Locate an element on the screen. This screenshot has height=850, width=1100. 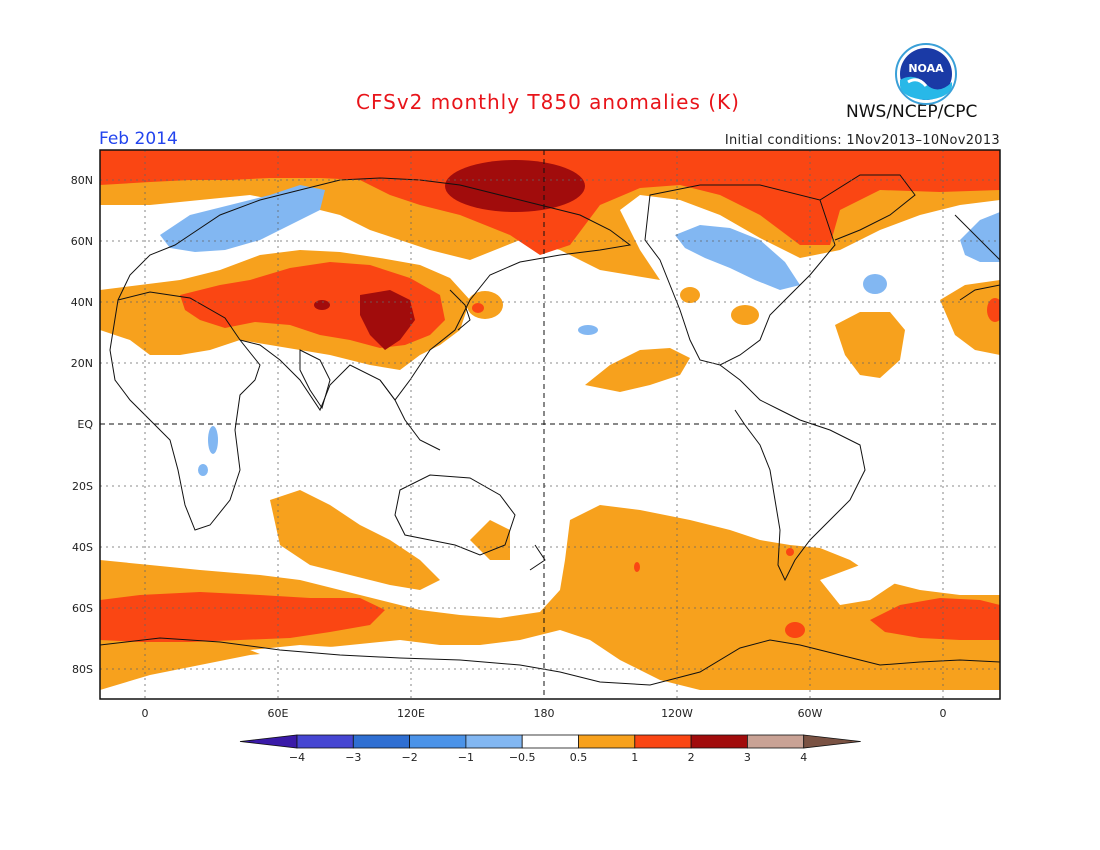
anomaly-orange-japan is located at coordinates (485, 305).